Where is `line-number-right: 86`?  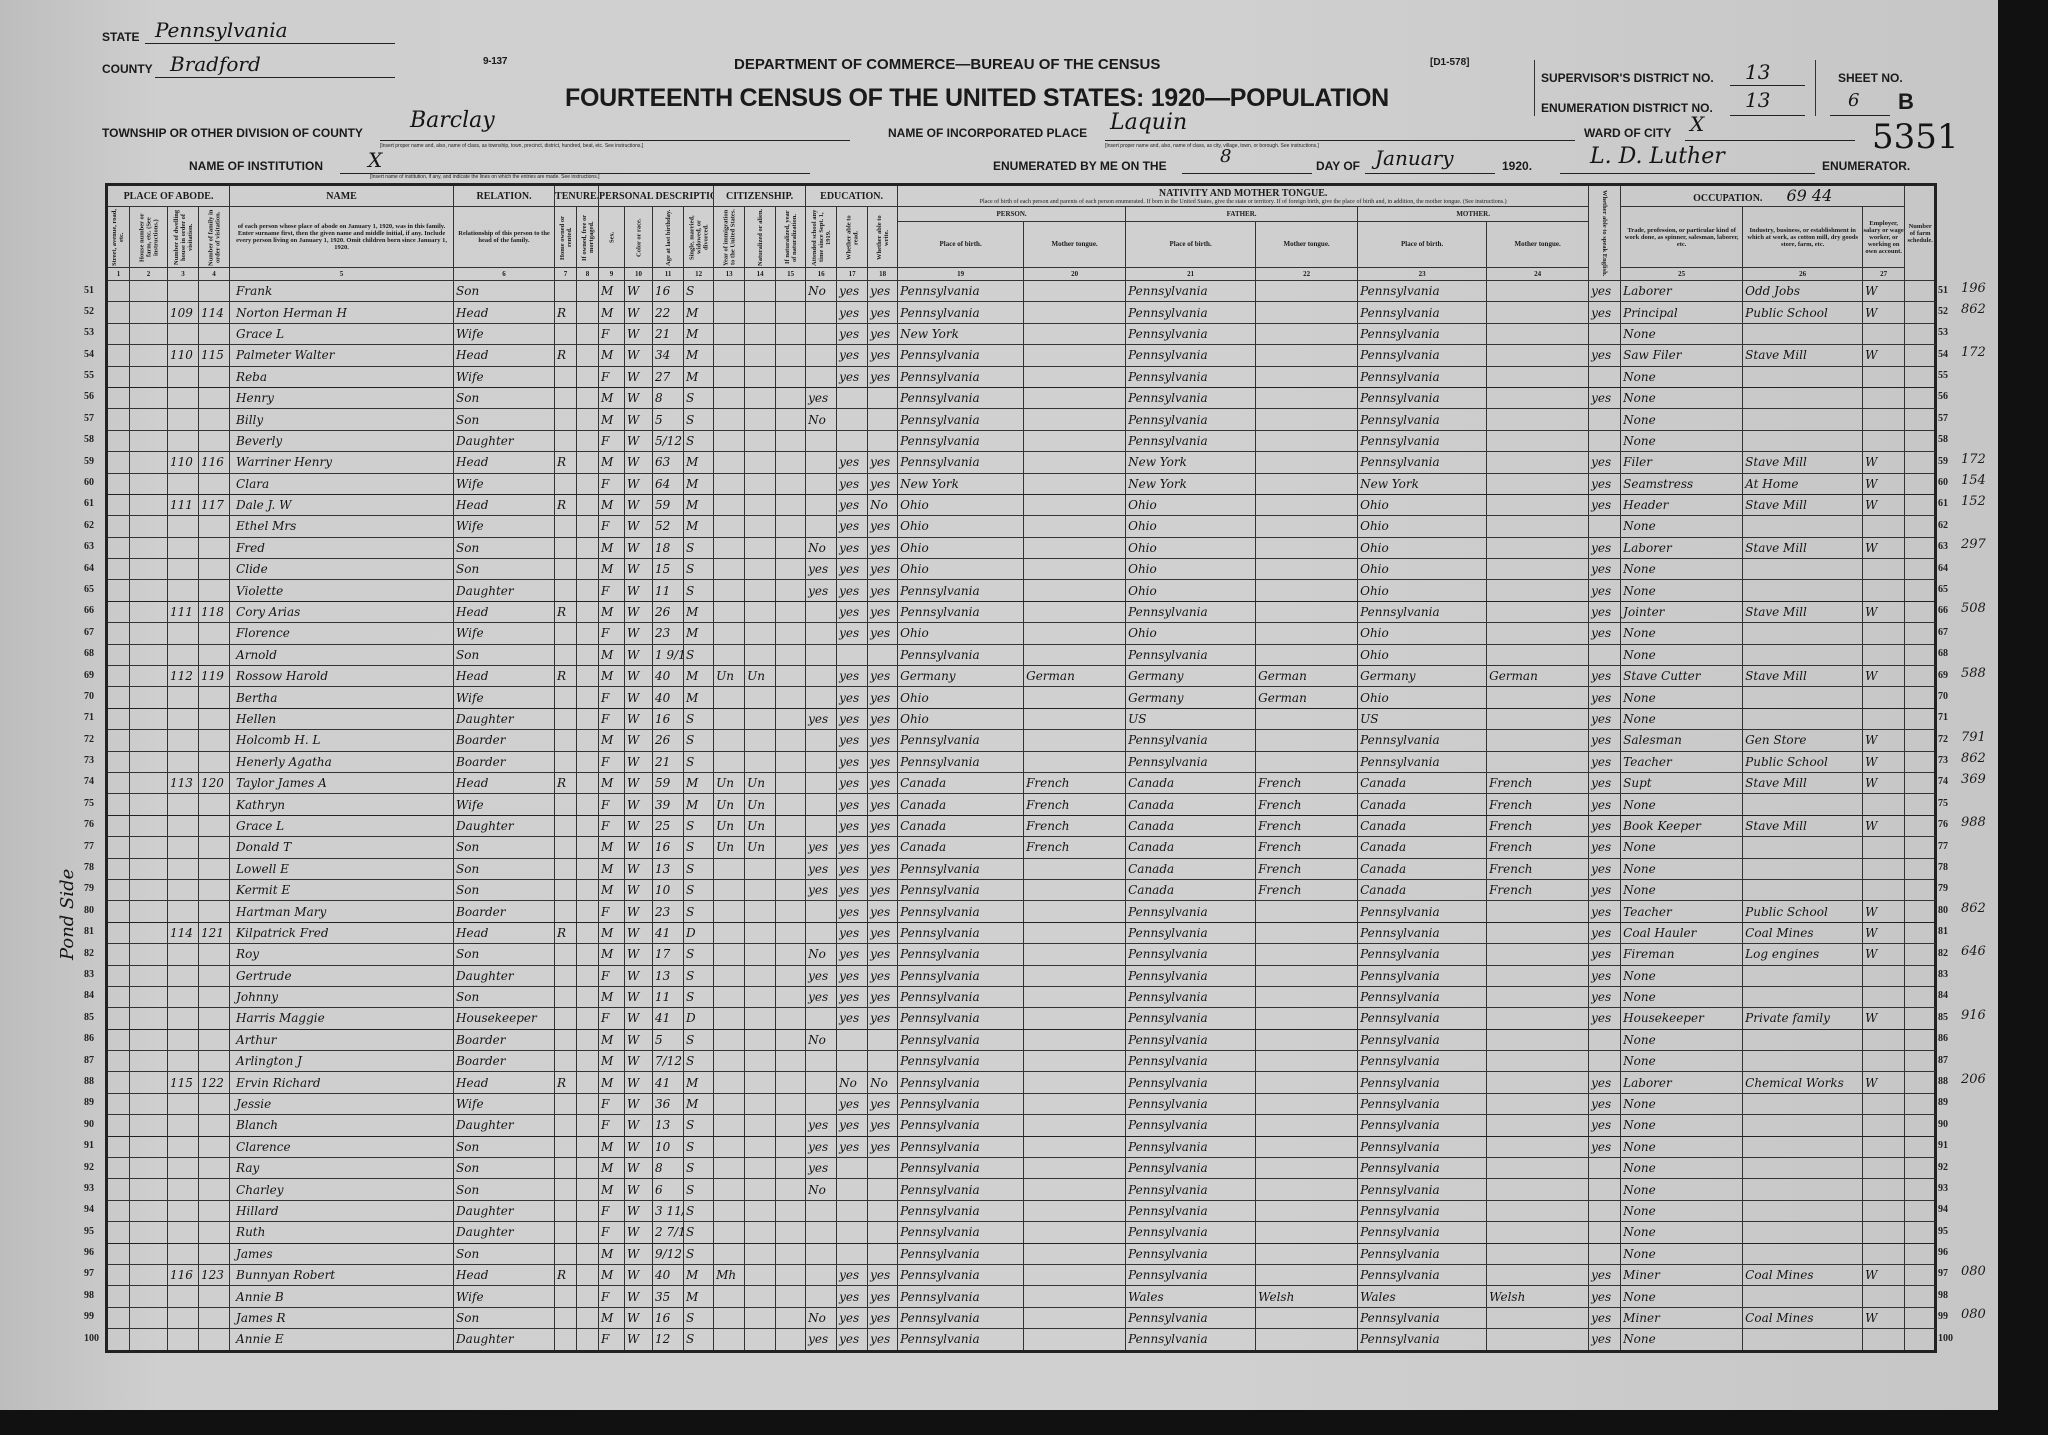 line-number-right: 86 is located at coordinates (1943, 1039).